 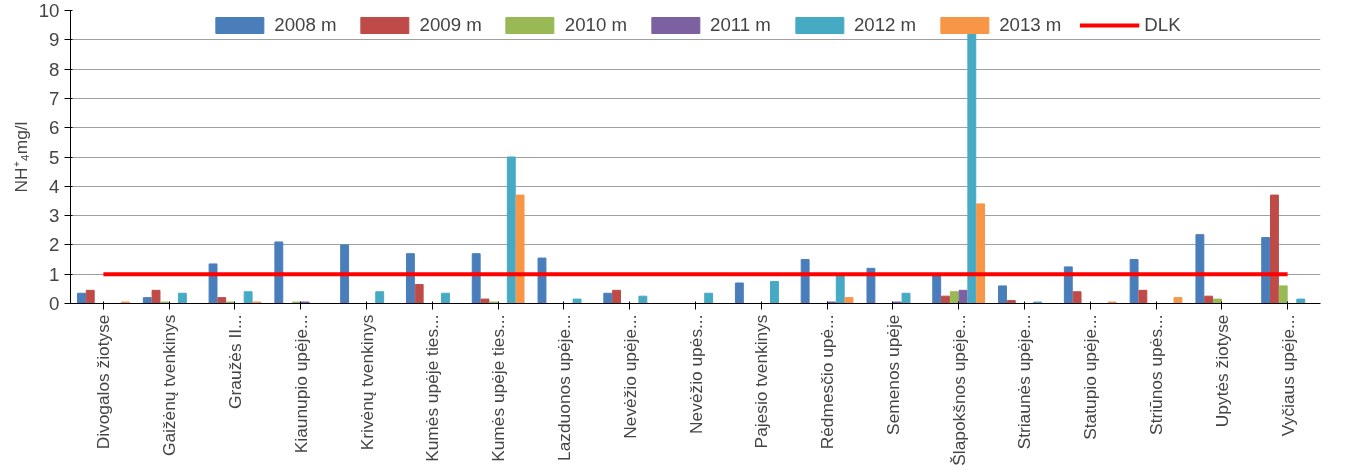 I want to click on x-tick-label: Pajesio tvenkinys, so click(x=761, y=381).